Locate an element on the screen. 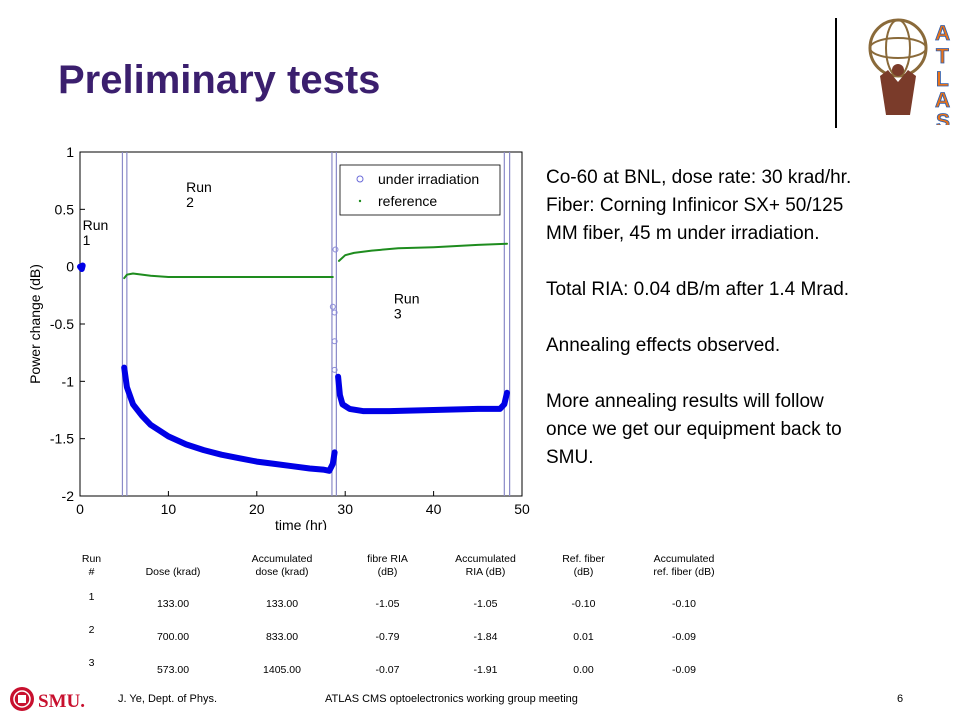 The image size is (960, 720). y-tick-label: -0.5 is located at coordinates (62, 324).